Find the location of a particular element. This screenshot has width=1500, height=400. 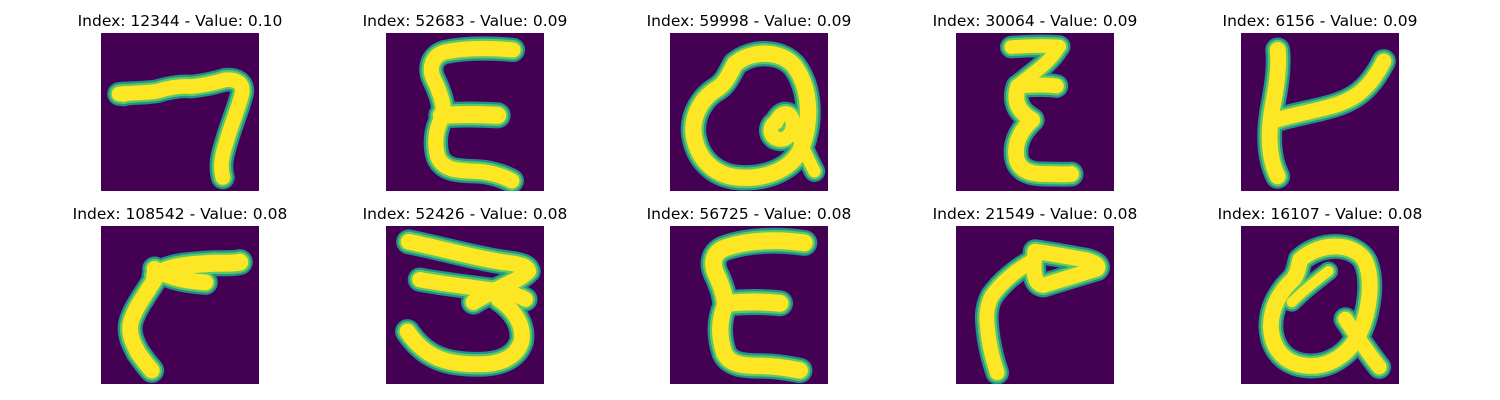

image-panel: Index: 108542 - Value: 0.08 is located at coordinates (180, 297).